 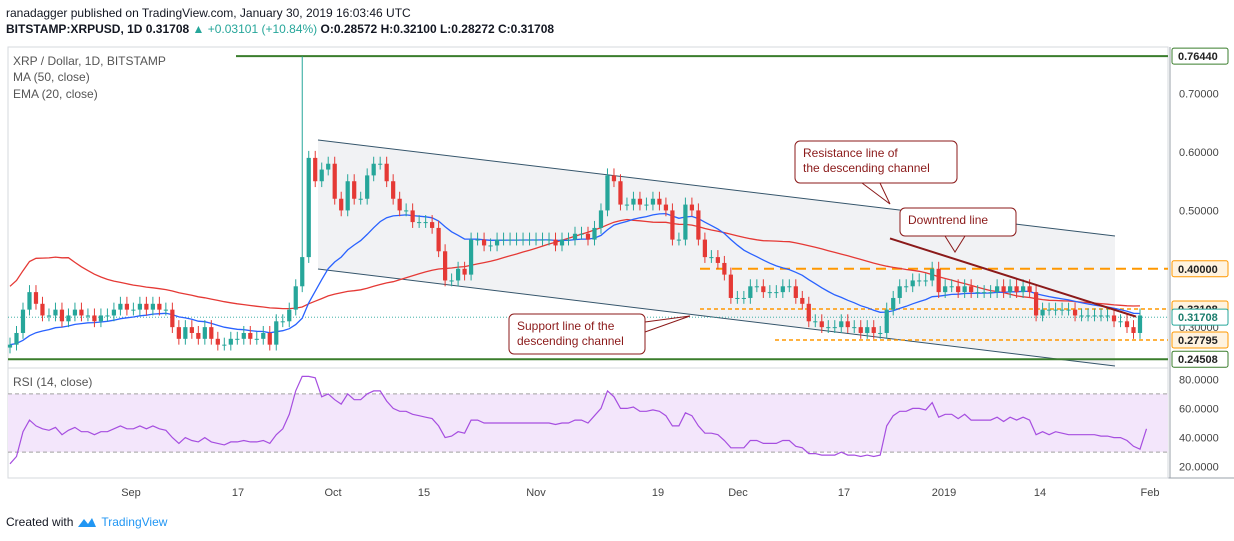 I want to click on price-tag-0.76440: 0.76440, so click(x=1200, y=56).